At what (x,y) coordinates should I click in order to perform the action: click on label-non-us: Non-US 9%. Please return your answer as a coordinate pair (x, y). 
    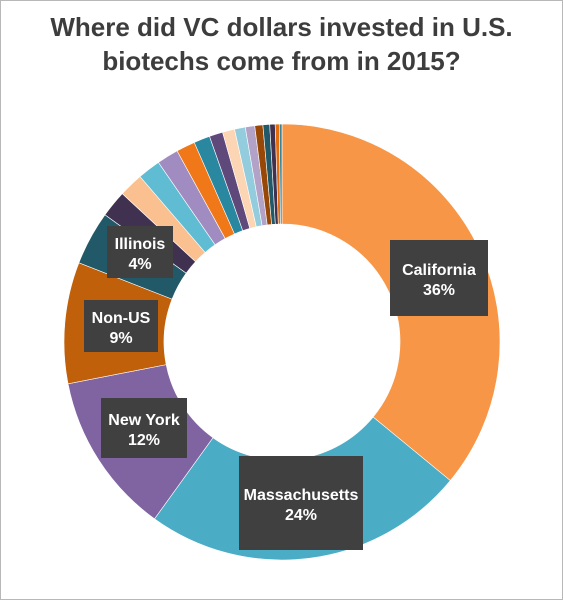
    Looking at the image, I should click on (121, 326).